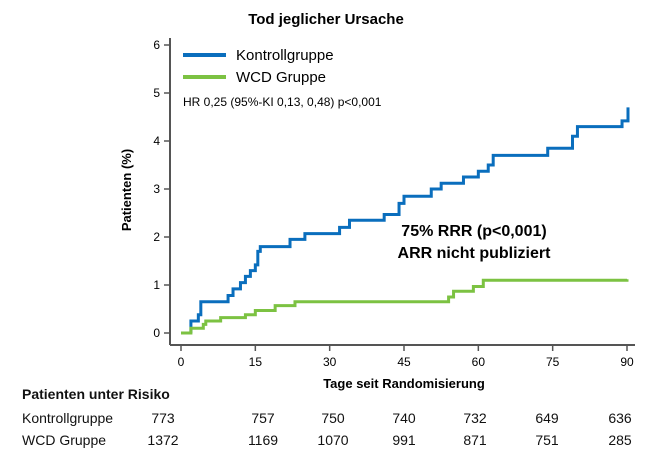 The width and height of the screenshot is (663, 459). What do you see at coordinates (475, 440) in the screenshot?
I see `risk-value: 871` at bounding box center [475, 440].